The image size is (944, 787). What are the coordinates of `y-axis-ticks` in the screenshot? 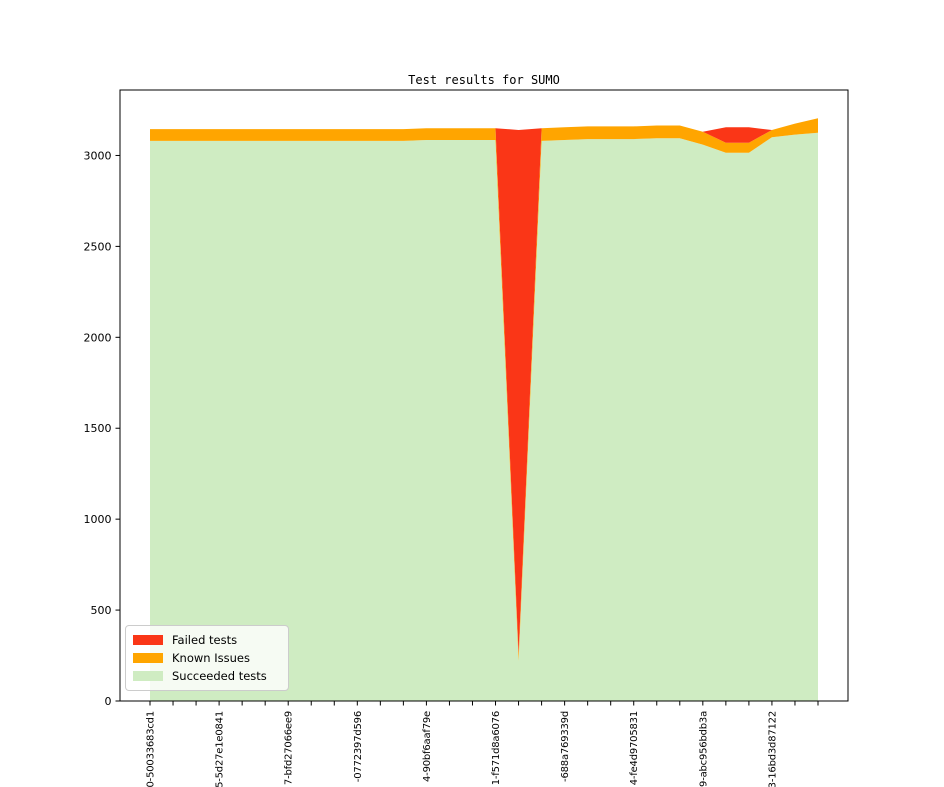 It's located at (117, 428).